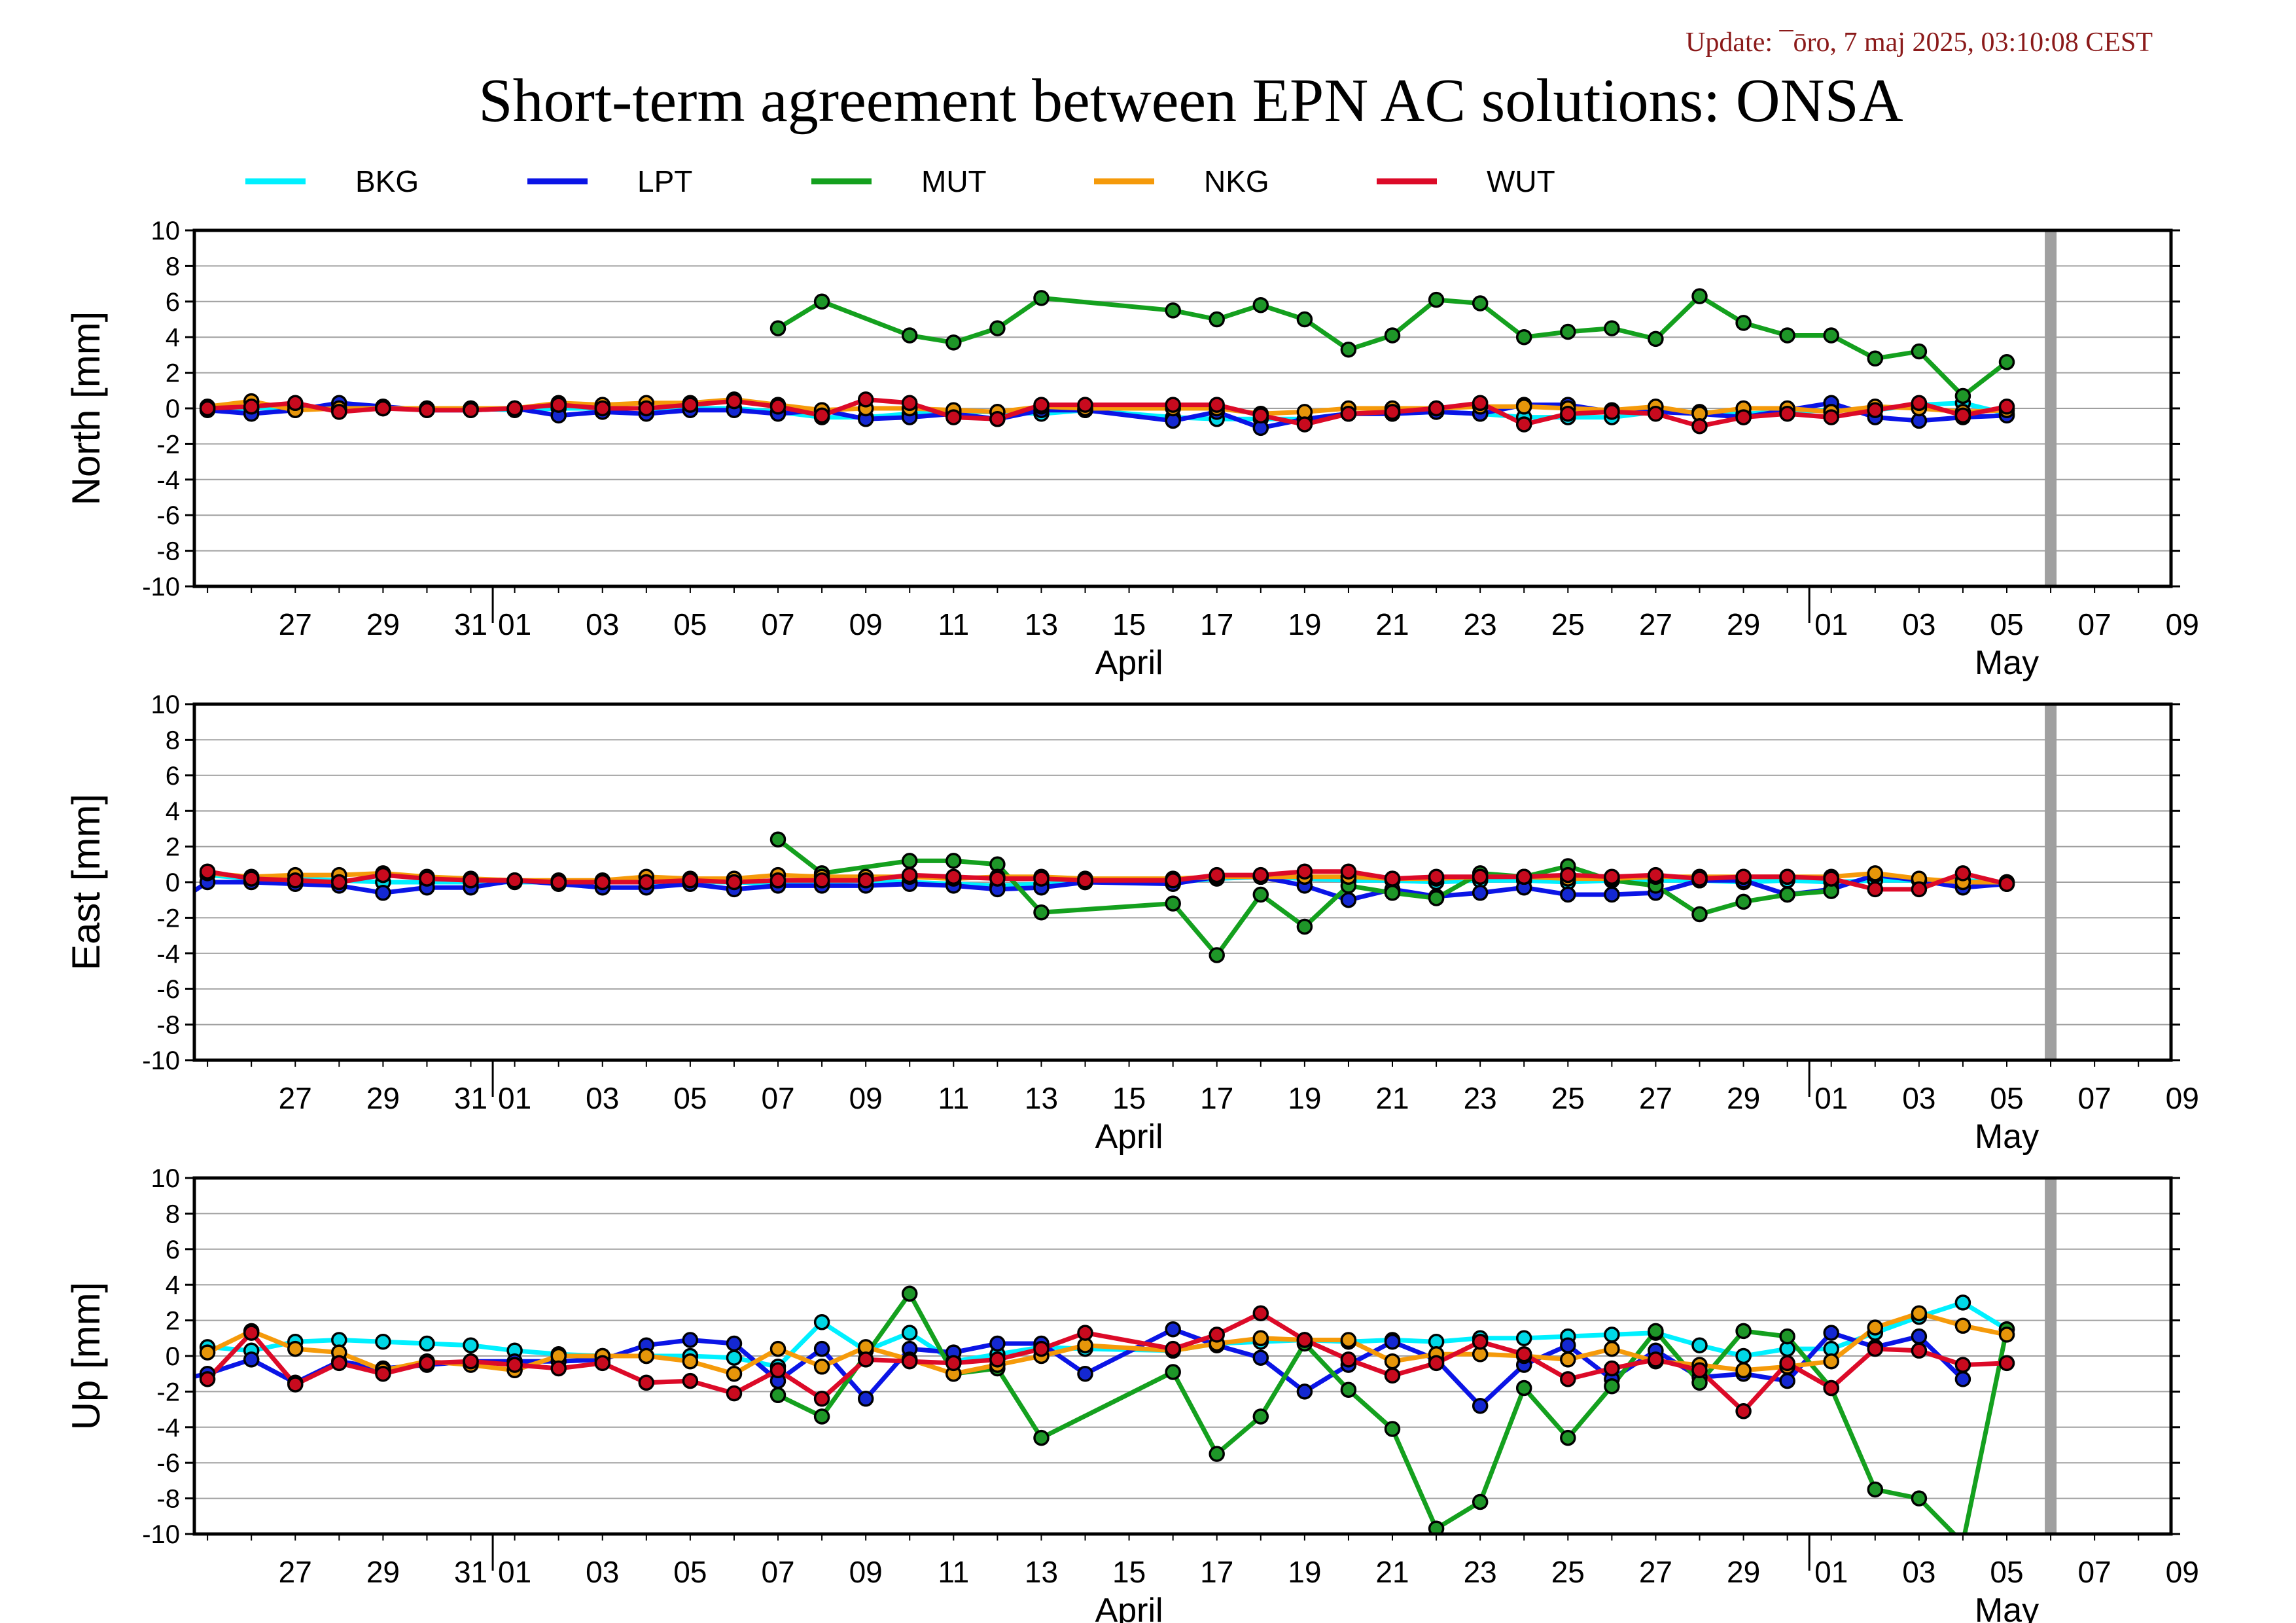 Image resolution: width=2296 pixels, height=1623 pixels. Describe the element at coordinates (866, 1572) in the screenshot. I see `xtick-label-up-7: 09` at that location.